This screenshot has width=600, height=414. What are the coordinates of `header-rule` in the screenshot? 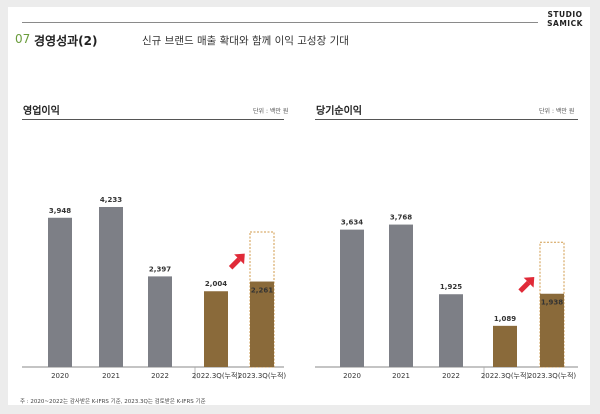 It's located at (280, 22).